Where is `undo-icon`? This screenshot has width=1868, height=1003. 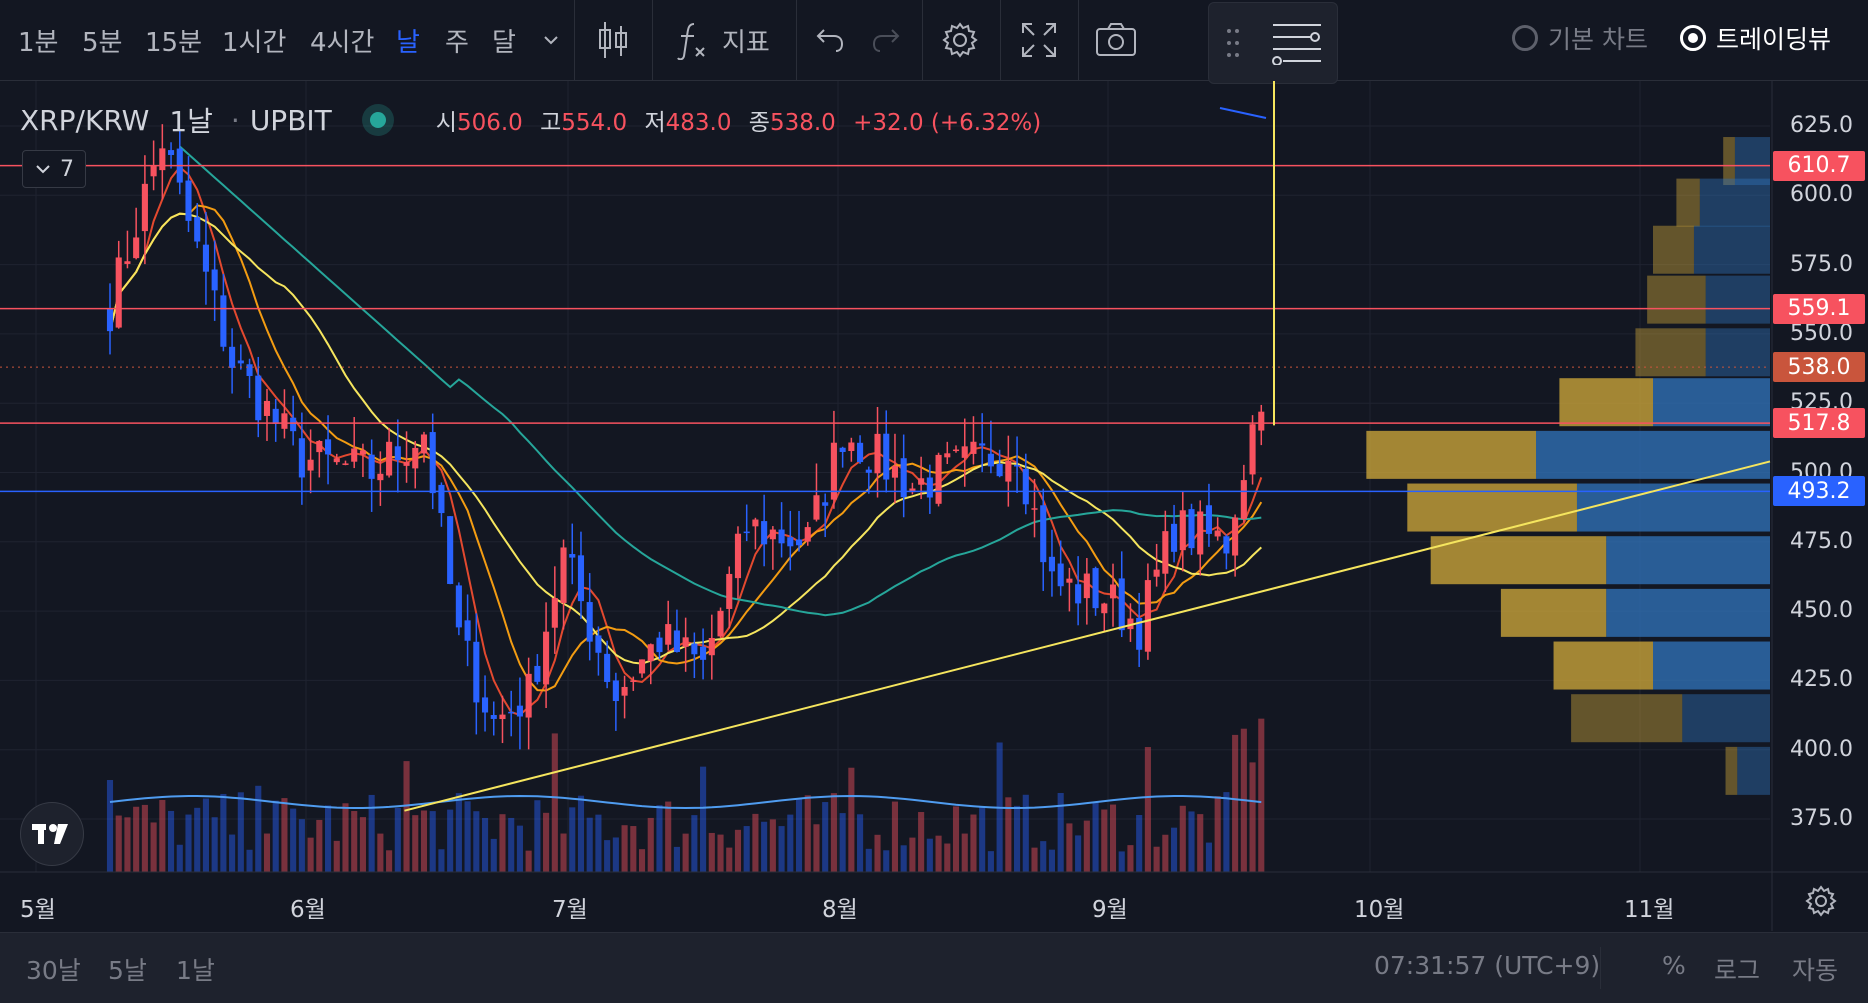 undo-icon is located at coordinates (830, 40).